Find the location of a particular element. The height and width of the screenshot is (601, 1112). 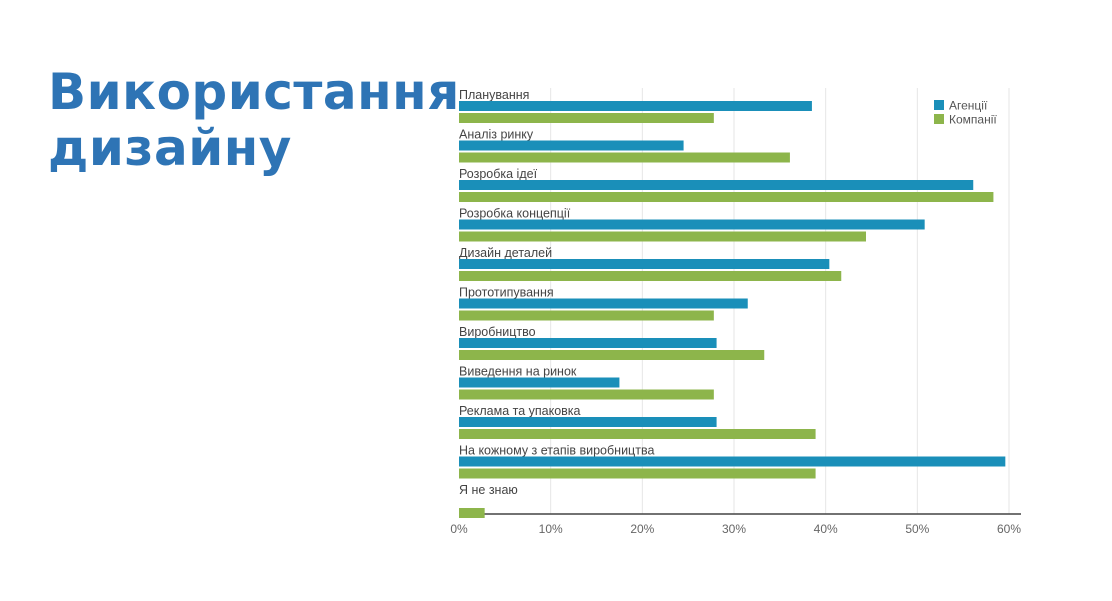

x-tick-label: 40% is located at coordinates (826, 529).